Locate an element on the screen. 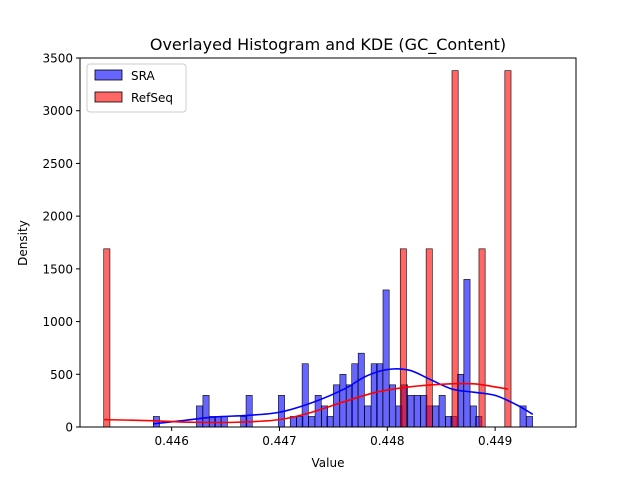 This screenshot has height=484, width=640. y-tick-label: 0 is located at coordinates (69, 428).